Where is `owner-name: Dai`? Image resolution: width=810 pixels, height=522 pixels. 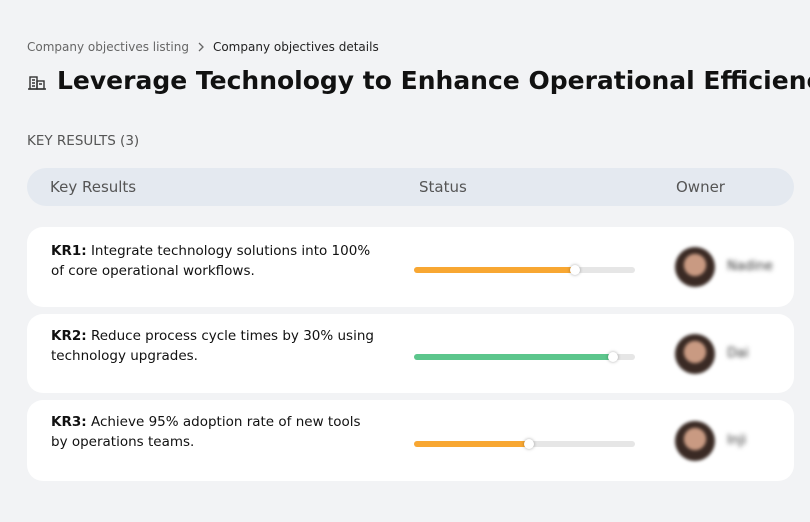 owner-name: Dai is located at coordinates (738, 353).